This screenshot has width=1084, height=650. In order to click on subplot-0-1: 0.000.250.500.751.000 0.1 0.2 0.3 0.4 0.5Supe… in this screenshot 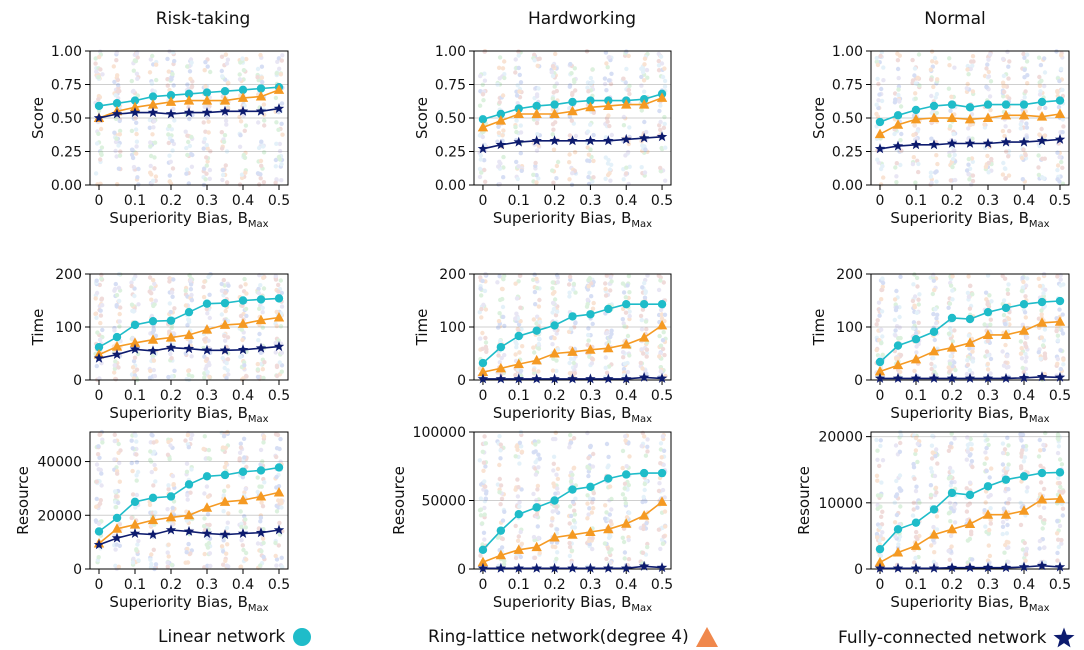, I will do `click(543, 137)`.